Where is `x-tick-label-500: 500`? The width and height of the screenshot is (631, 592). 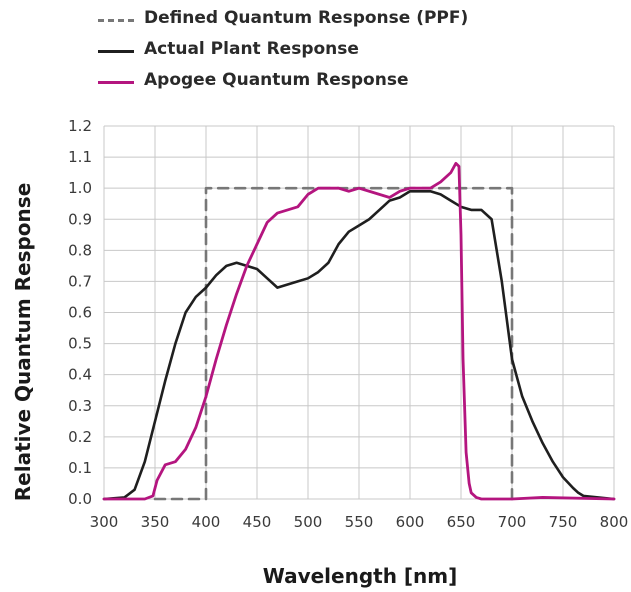
x-tick-label-500: 500 is located at coordinates (308, 522).